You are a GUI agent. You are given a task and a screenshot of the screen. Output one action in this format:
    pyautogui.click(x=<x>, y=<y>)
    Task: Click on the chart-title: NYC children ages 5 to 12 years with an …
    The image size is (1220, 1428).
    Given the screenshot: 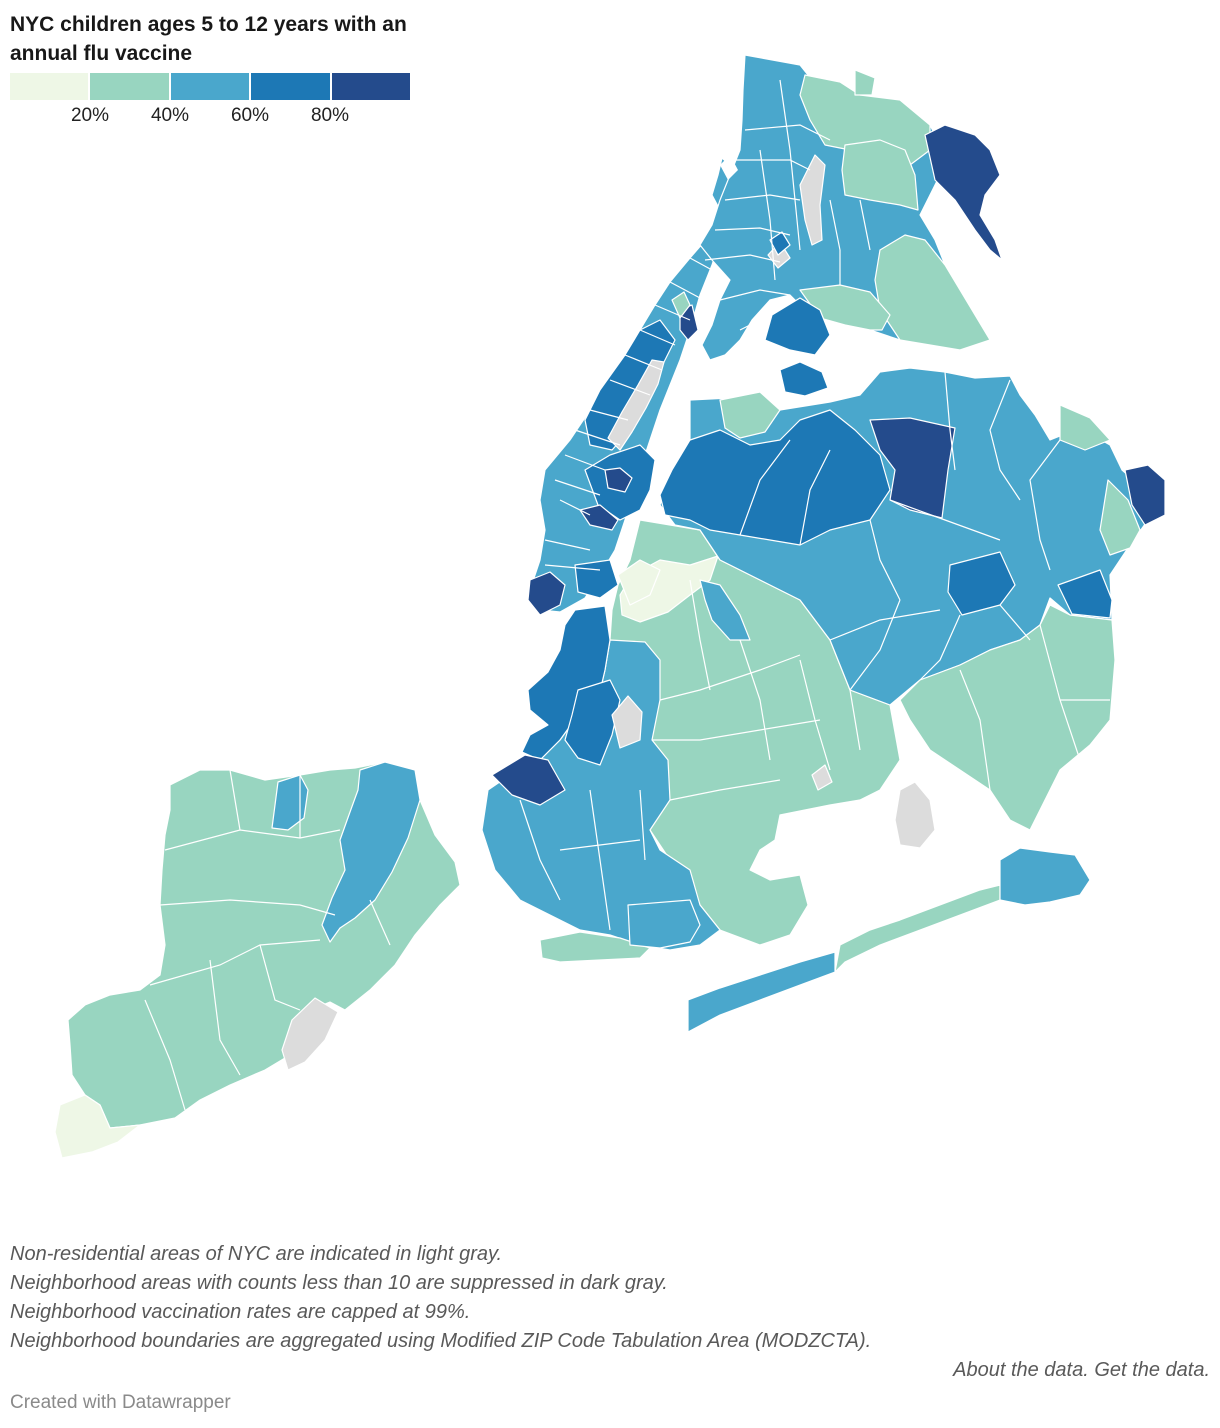 What is the action you would take?
    pyautogui.click(x=208, y=39)
    